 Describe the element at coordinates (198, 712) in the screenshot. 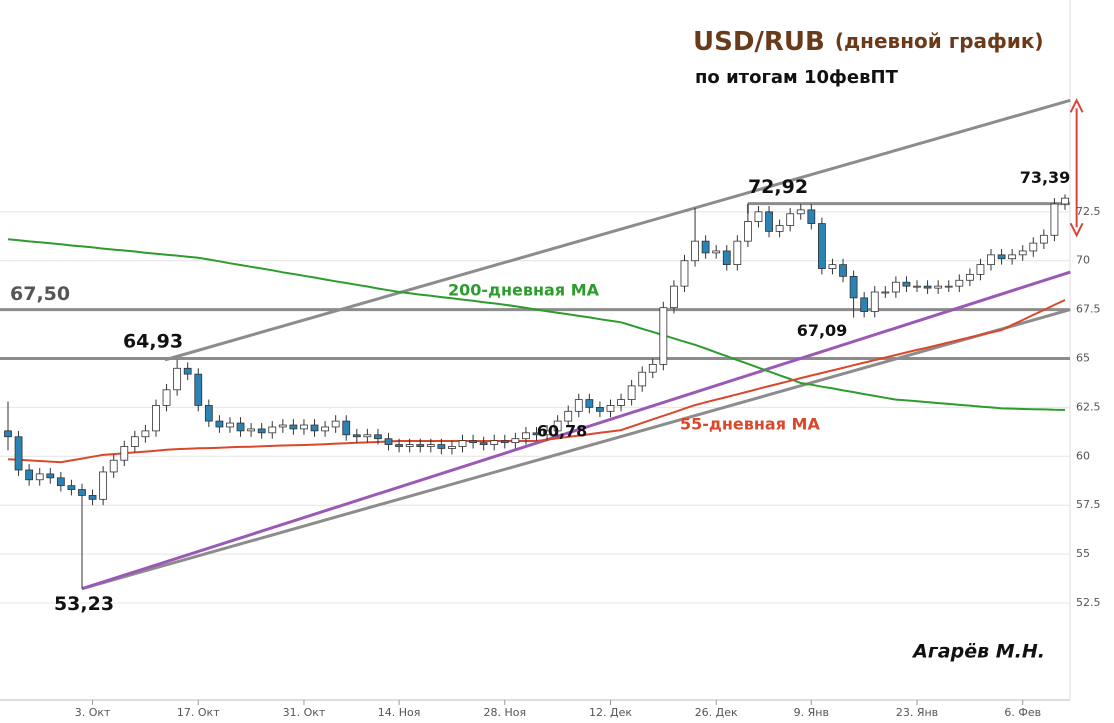

I see `x-tick-label: 17. Окт` at that location.